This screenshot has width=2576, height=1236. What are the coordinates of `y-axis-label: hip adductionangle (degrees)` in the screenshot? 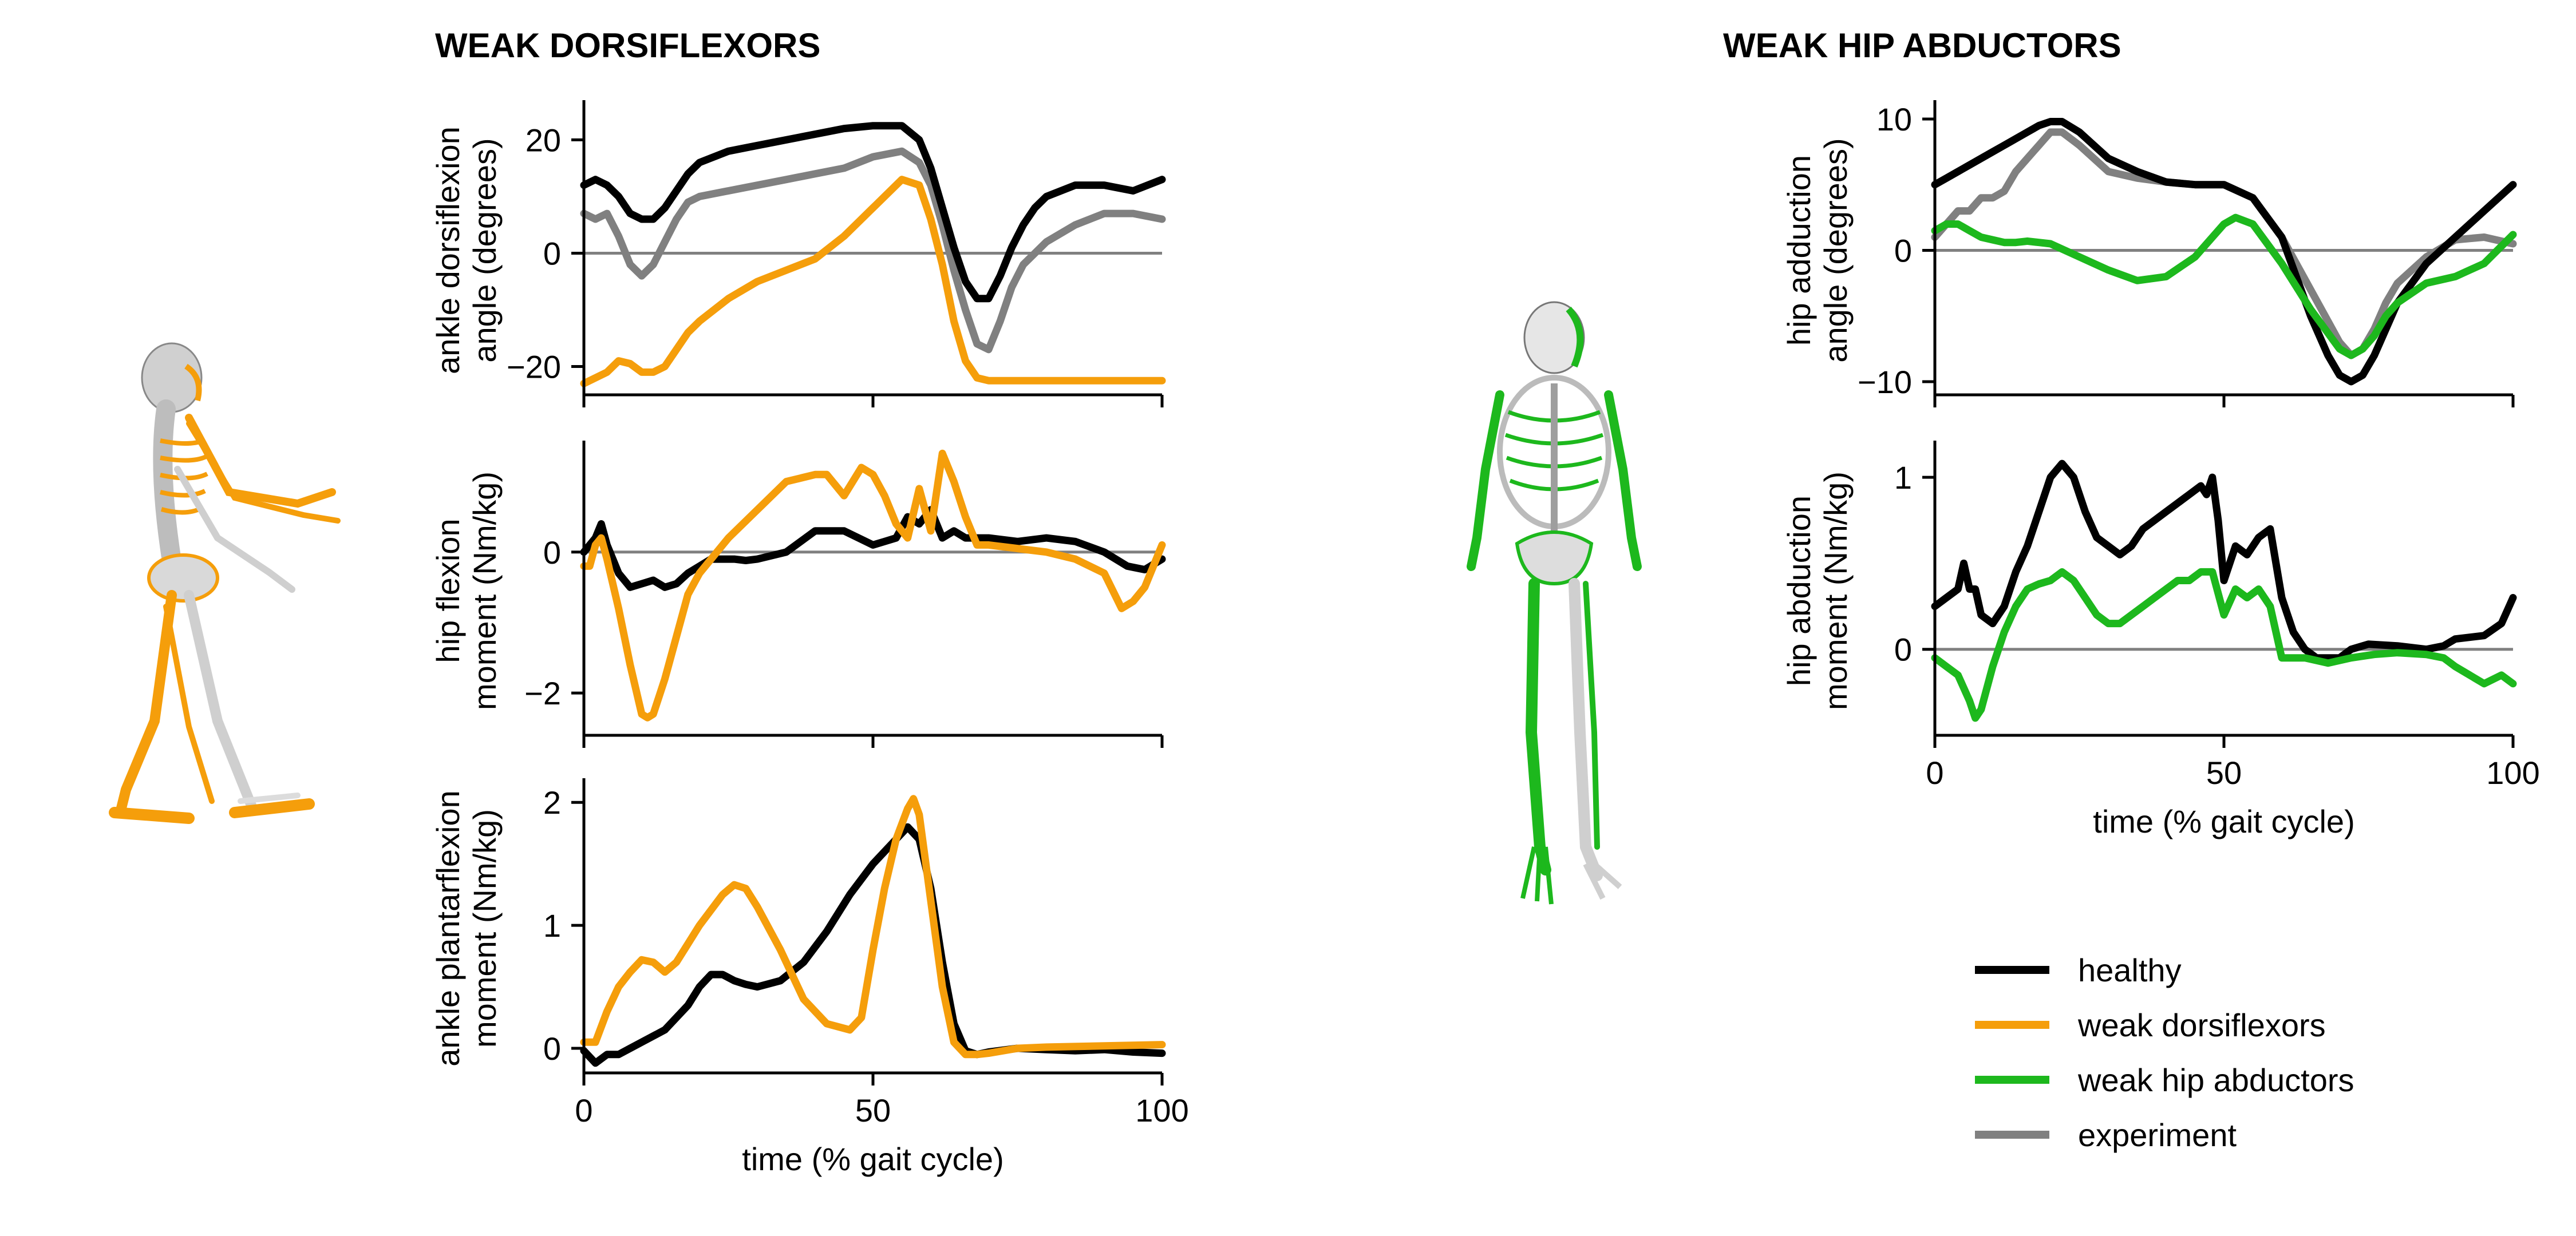 It's located at (1817, 250).